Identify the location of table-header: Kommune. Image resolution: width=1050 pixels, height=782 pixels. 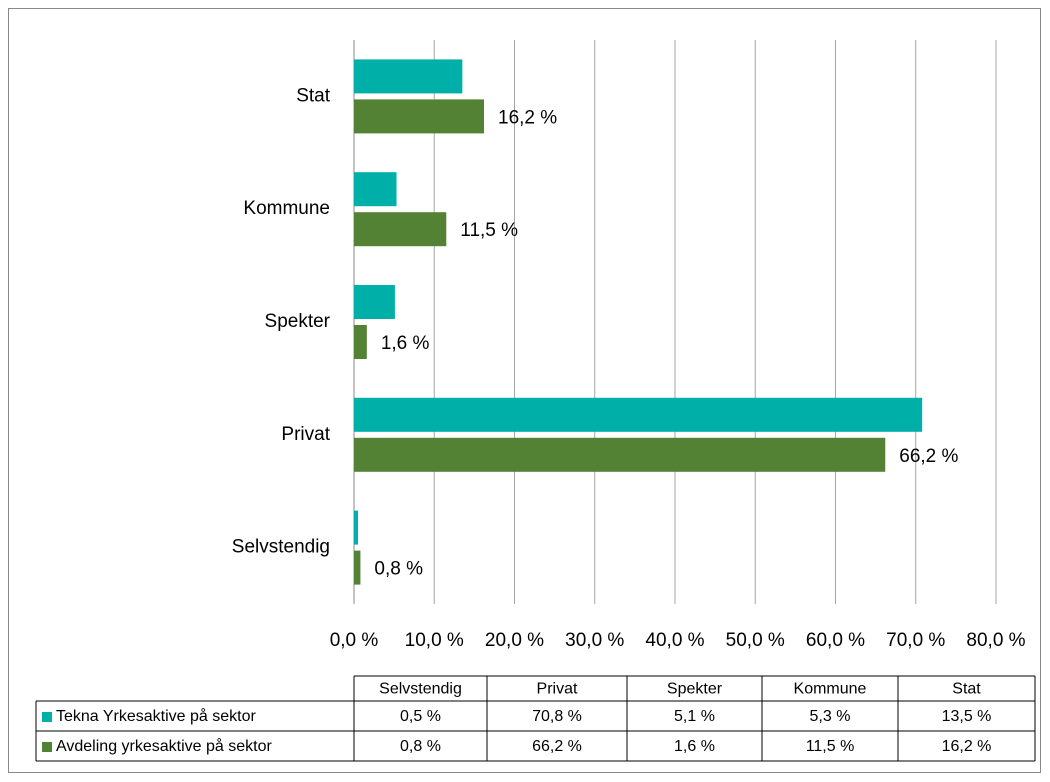
(830, 689).